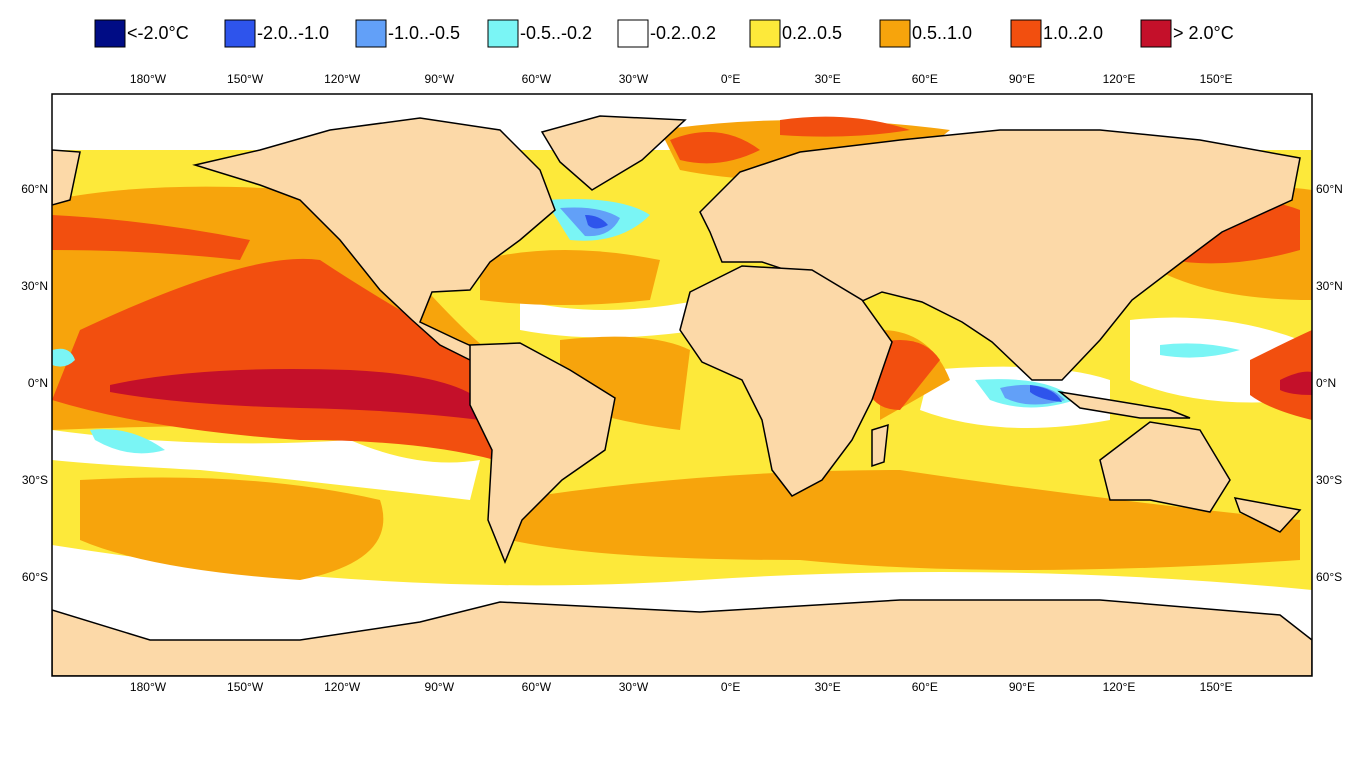  What do you see at coordinates (812, 33) in the screenshot?
I see `legend-label: 0.2..0.5` at bounding box center [812, 33].